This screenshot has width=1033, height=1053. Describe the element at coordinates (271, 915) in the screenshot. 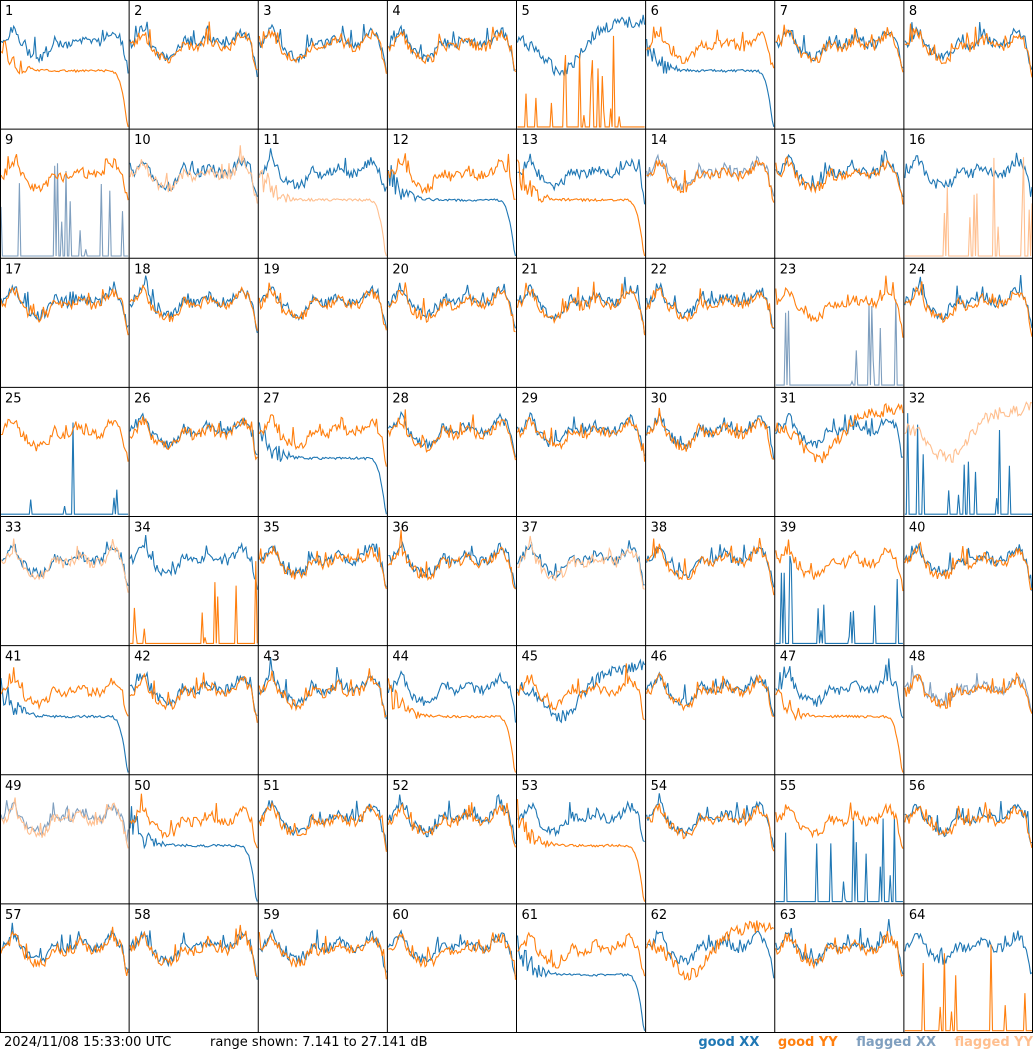

I see `panel-label-59: 59` at that location.